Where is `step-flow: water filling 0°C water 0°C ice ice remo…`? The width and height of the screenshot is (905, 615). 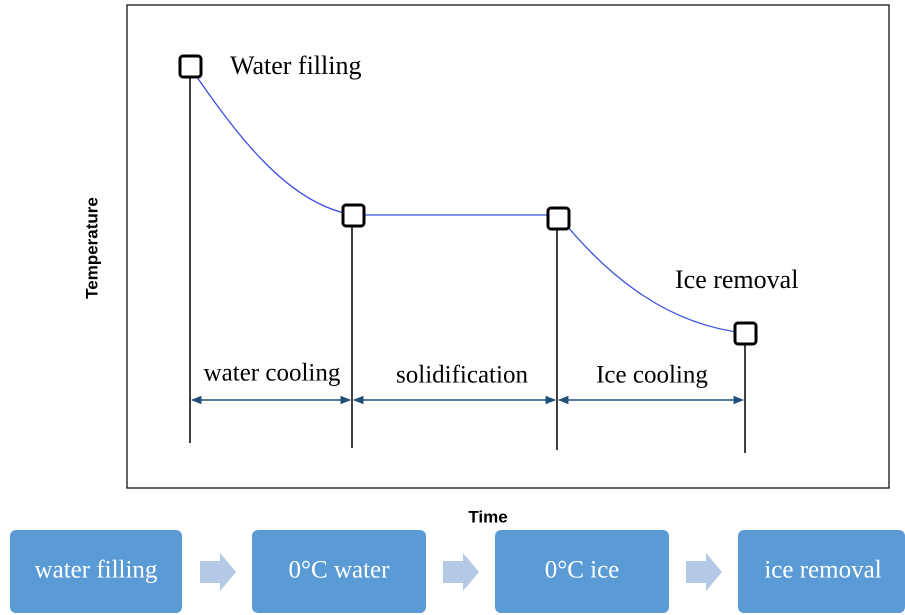
step-flow: water filling 0°C water 0°C ice ice remo… is located at coordinates (457, 571).